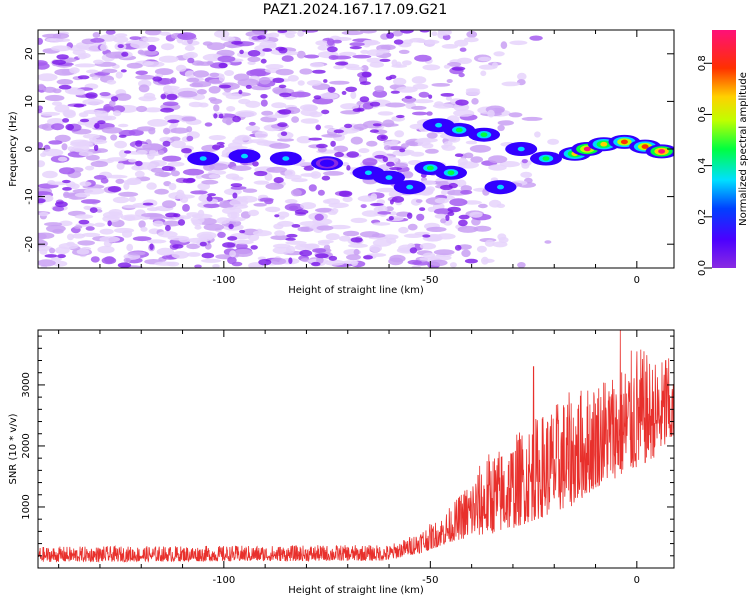 This screenshot has width=750, height=600. What do you see at coordinates (702, 166) in the screenshot?
I see `colorbar-tick-label: 0.4` at bounding box center [702, 166].